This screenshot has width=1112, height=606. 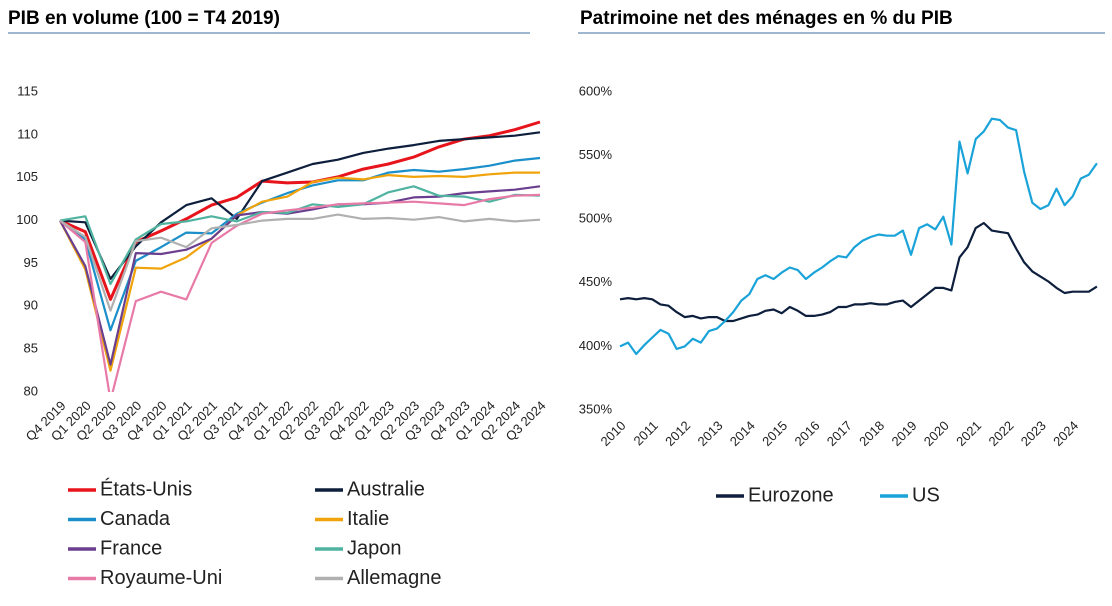 What do you see at coordinates (144, 18) in the screenshot?
I see `chart-title: PIB en volume (100 = T4 2019)` at bounding box center [144, 18].